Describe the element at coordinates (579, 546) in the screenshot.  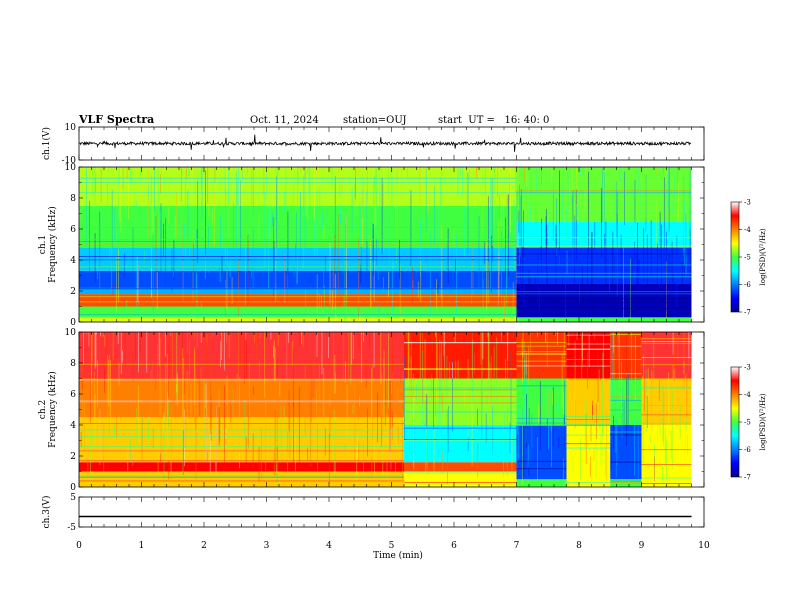
I see `x-tick-label: 8` at that location.